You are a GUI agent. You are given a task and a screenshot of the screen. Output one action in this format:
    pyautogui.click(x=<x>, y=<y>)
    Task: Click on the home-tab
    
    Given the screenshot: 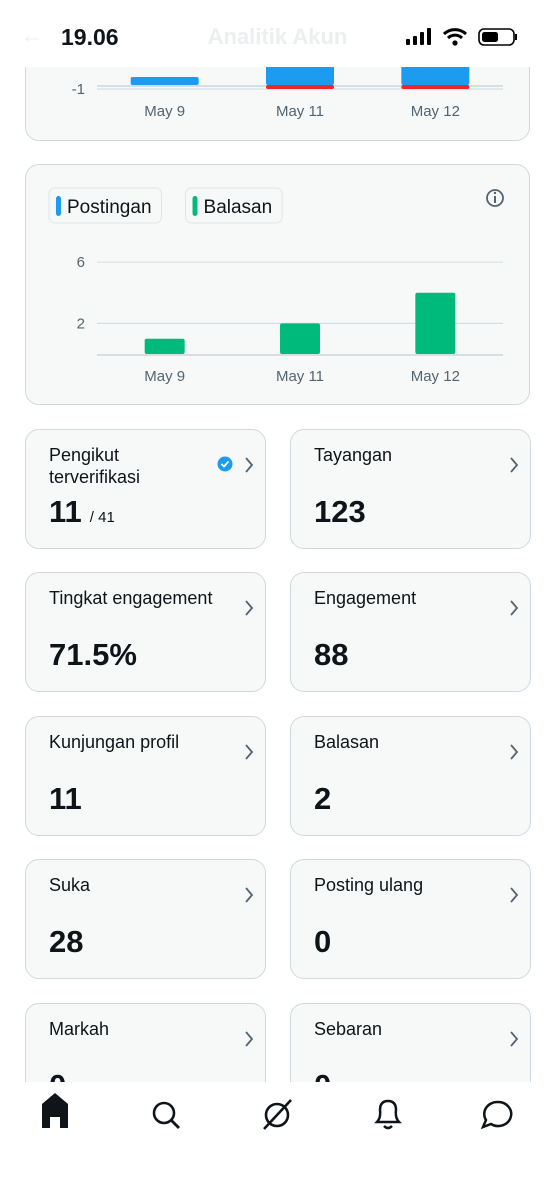 What is the action you would take?
    pyautogui.click(x=55, y=1110)
    